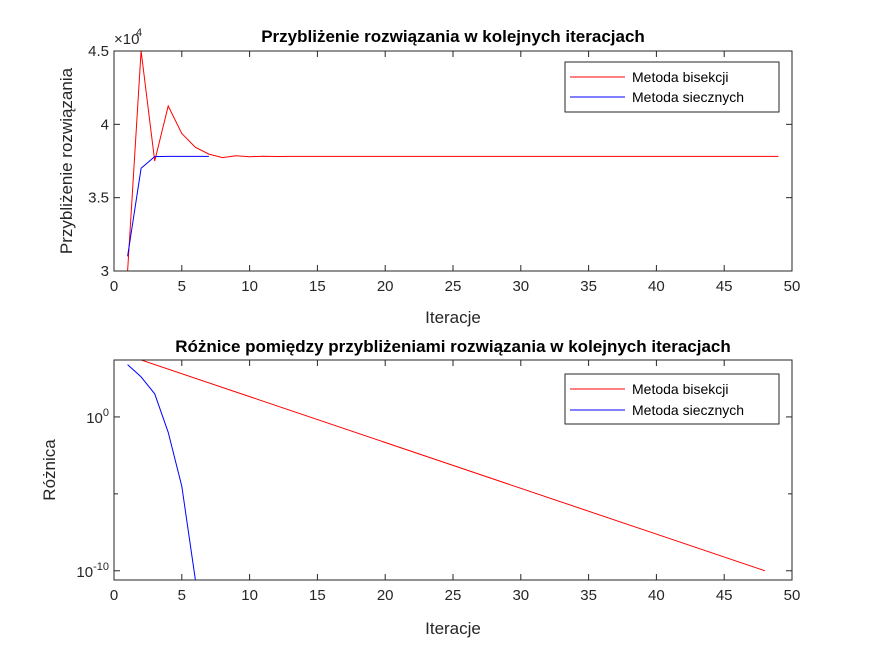  Describe the element at coordinates (680, 77) in the screenshot. I see `legend-entry-bisection-1: Metoda bisekcji` at that location.